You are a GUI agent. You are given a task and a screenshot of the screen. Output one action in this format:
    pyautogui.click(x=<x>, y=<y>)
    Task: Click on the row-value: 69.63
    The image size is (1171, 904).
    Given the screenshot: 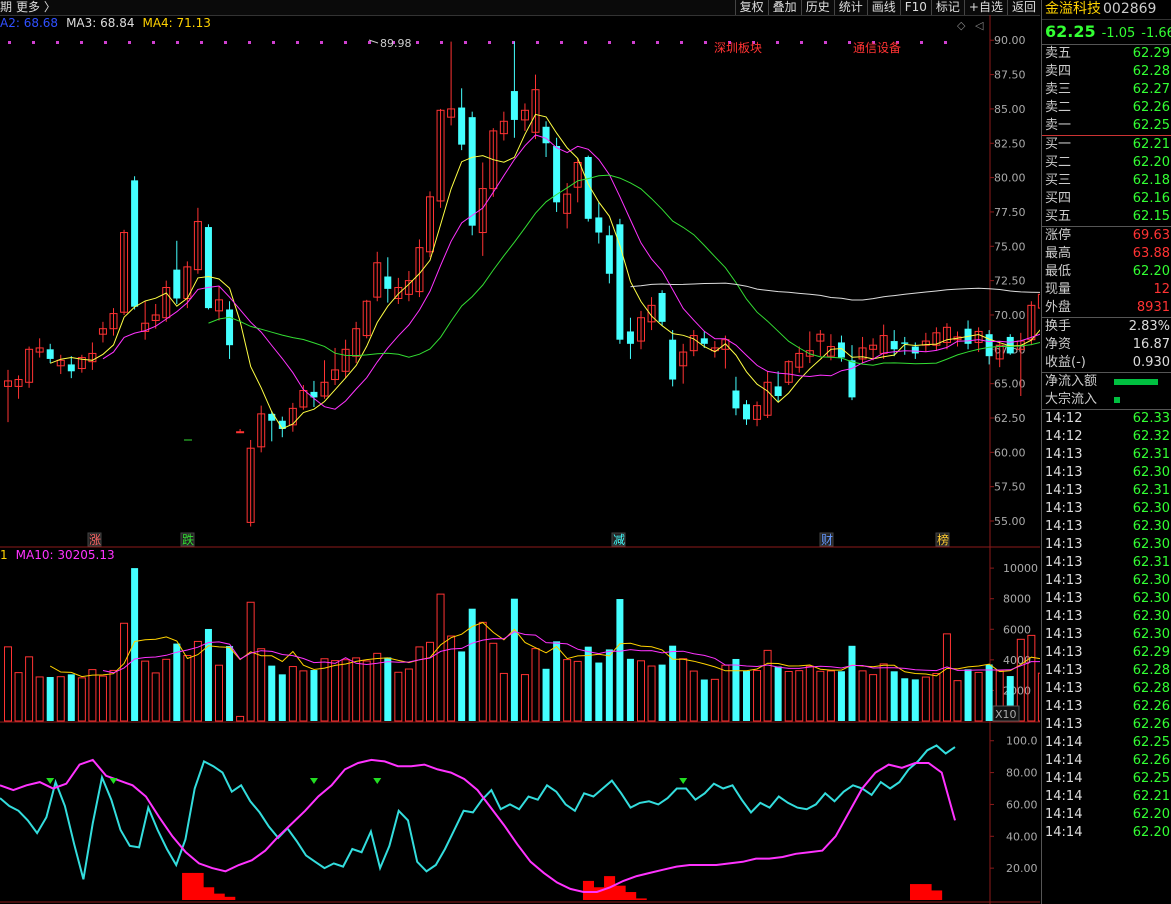 What is the action you would take?
    pyautogui.click(x=1151, y=235)
    